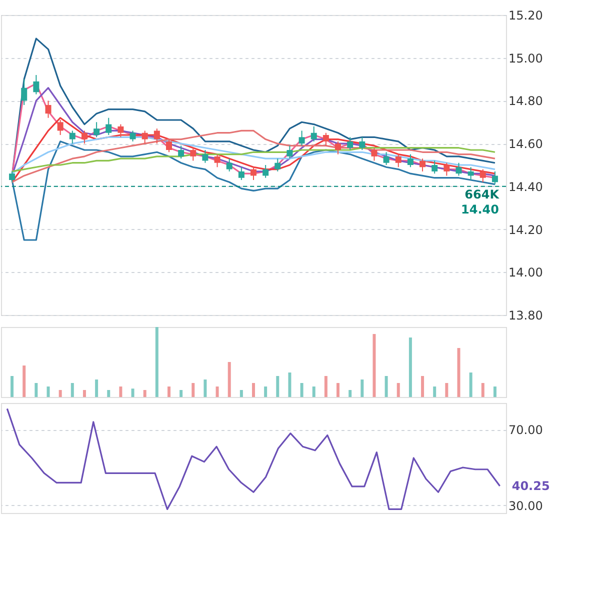 The image size is (600, 600). Describe the element at coordinates (480, 209) in the screenshot. I see `ref-line-label: 14.40` at that location.